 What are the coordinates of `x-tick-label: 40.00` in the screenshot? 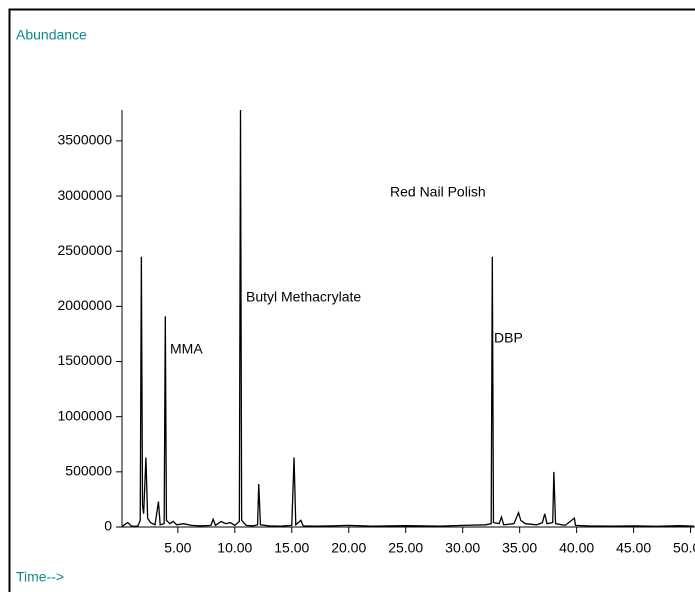 It's located at (576, 548).